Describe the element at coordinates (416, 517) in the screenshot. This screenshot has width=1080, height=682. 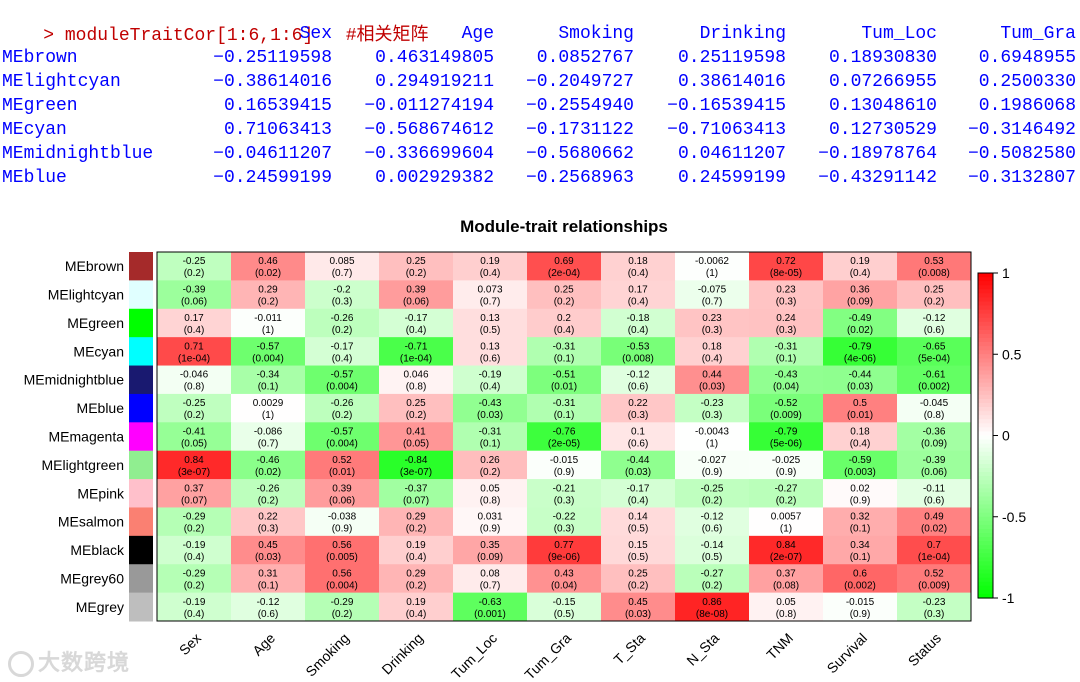
I see `cell-correlation-label: 0.29` at that location.